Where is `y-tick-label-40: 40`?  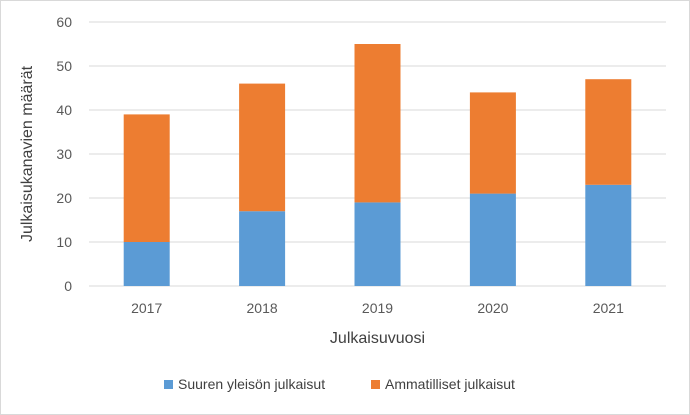
y-tick-label-40: 40 is located at coordinates (64, 110).